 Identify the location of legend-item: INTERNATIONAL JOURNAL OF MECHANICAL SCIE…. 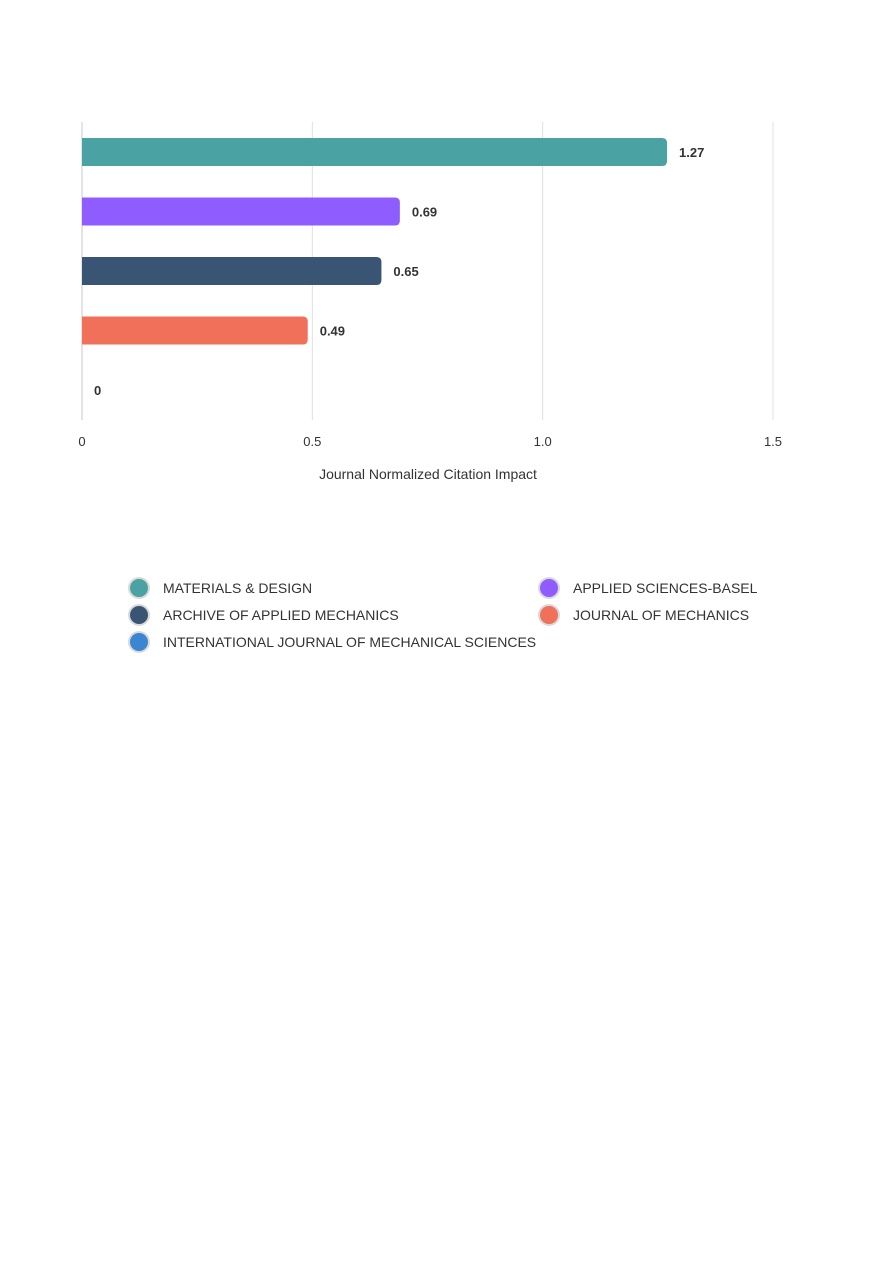
(333, 642).